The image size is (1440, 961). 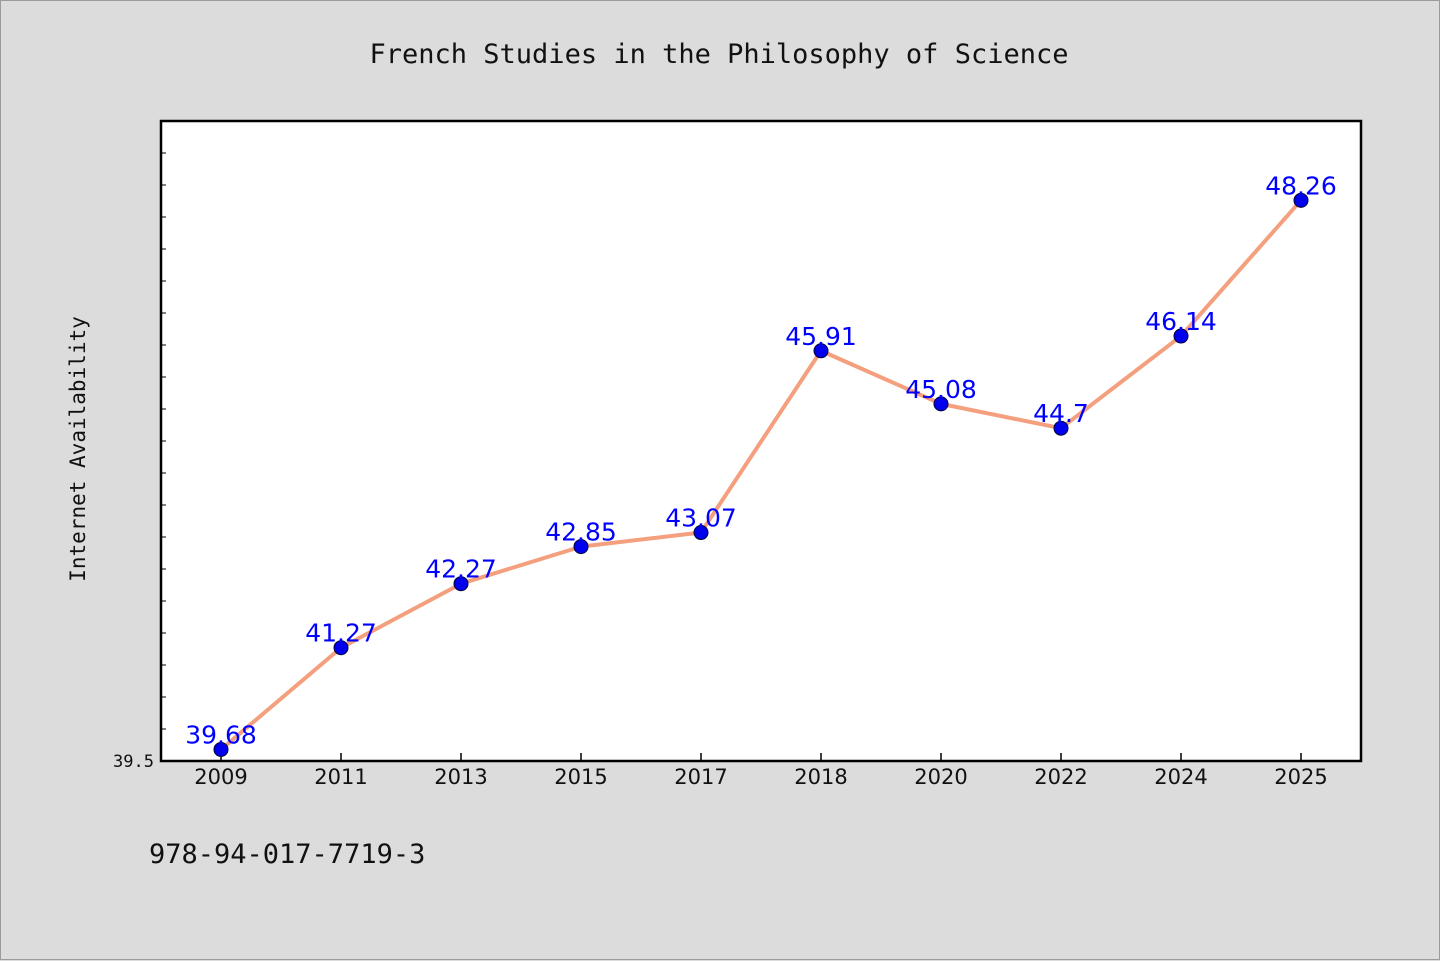 I want to click on x-tick-label: 2024, so click(x=1180, y=777).